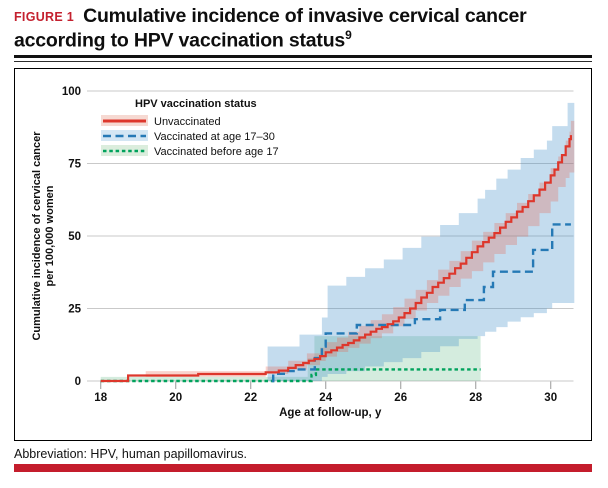  Describe the element at coordinates (74, 310) in the screenshot. I see `y-tick-label: 25` at that location.